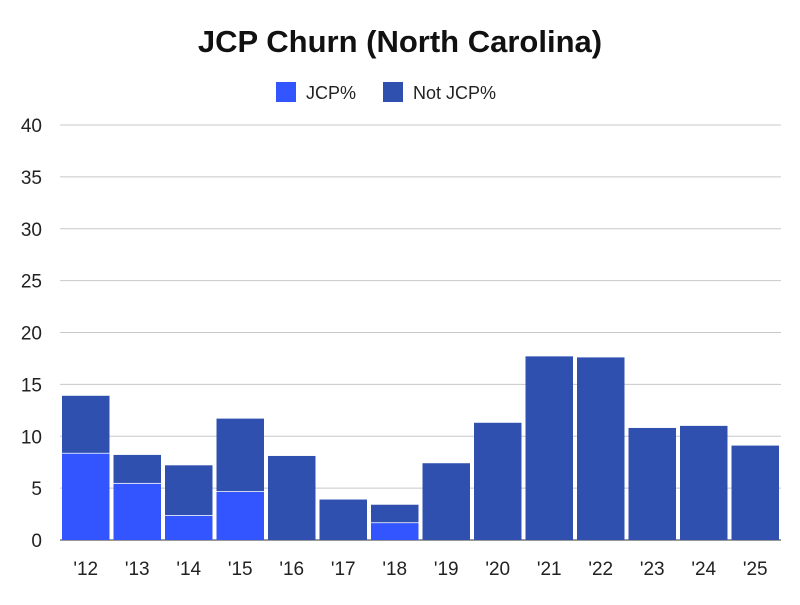 The image size is (800, 605). I want to click on chart-title: JCP Churn (North Carolina), so click(400, 41).